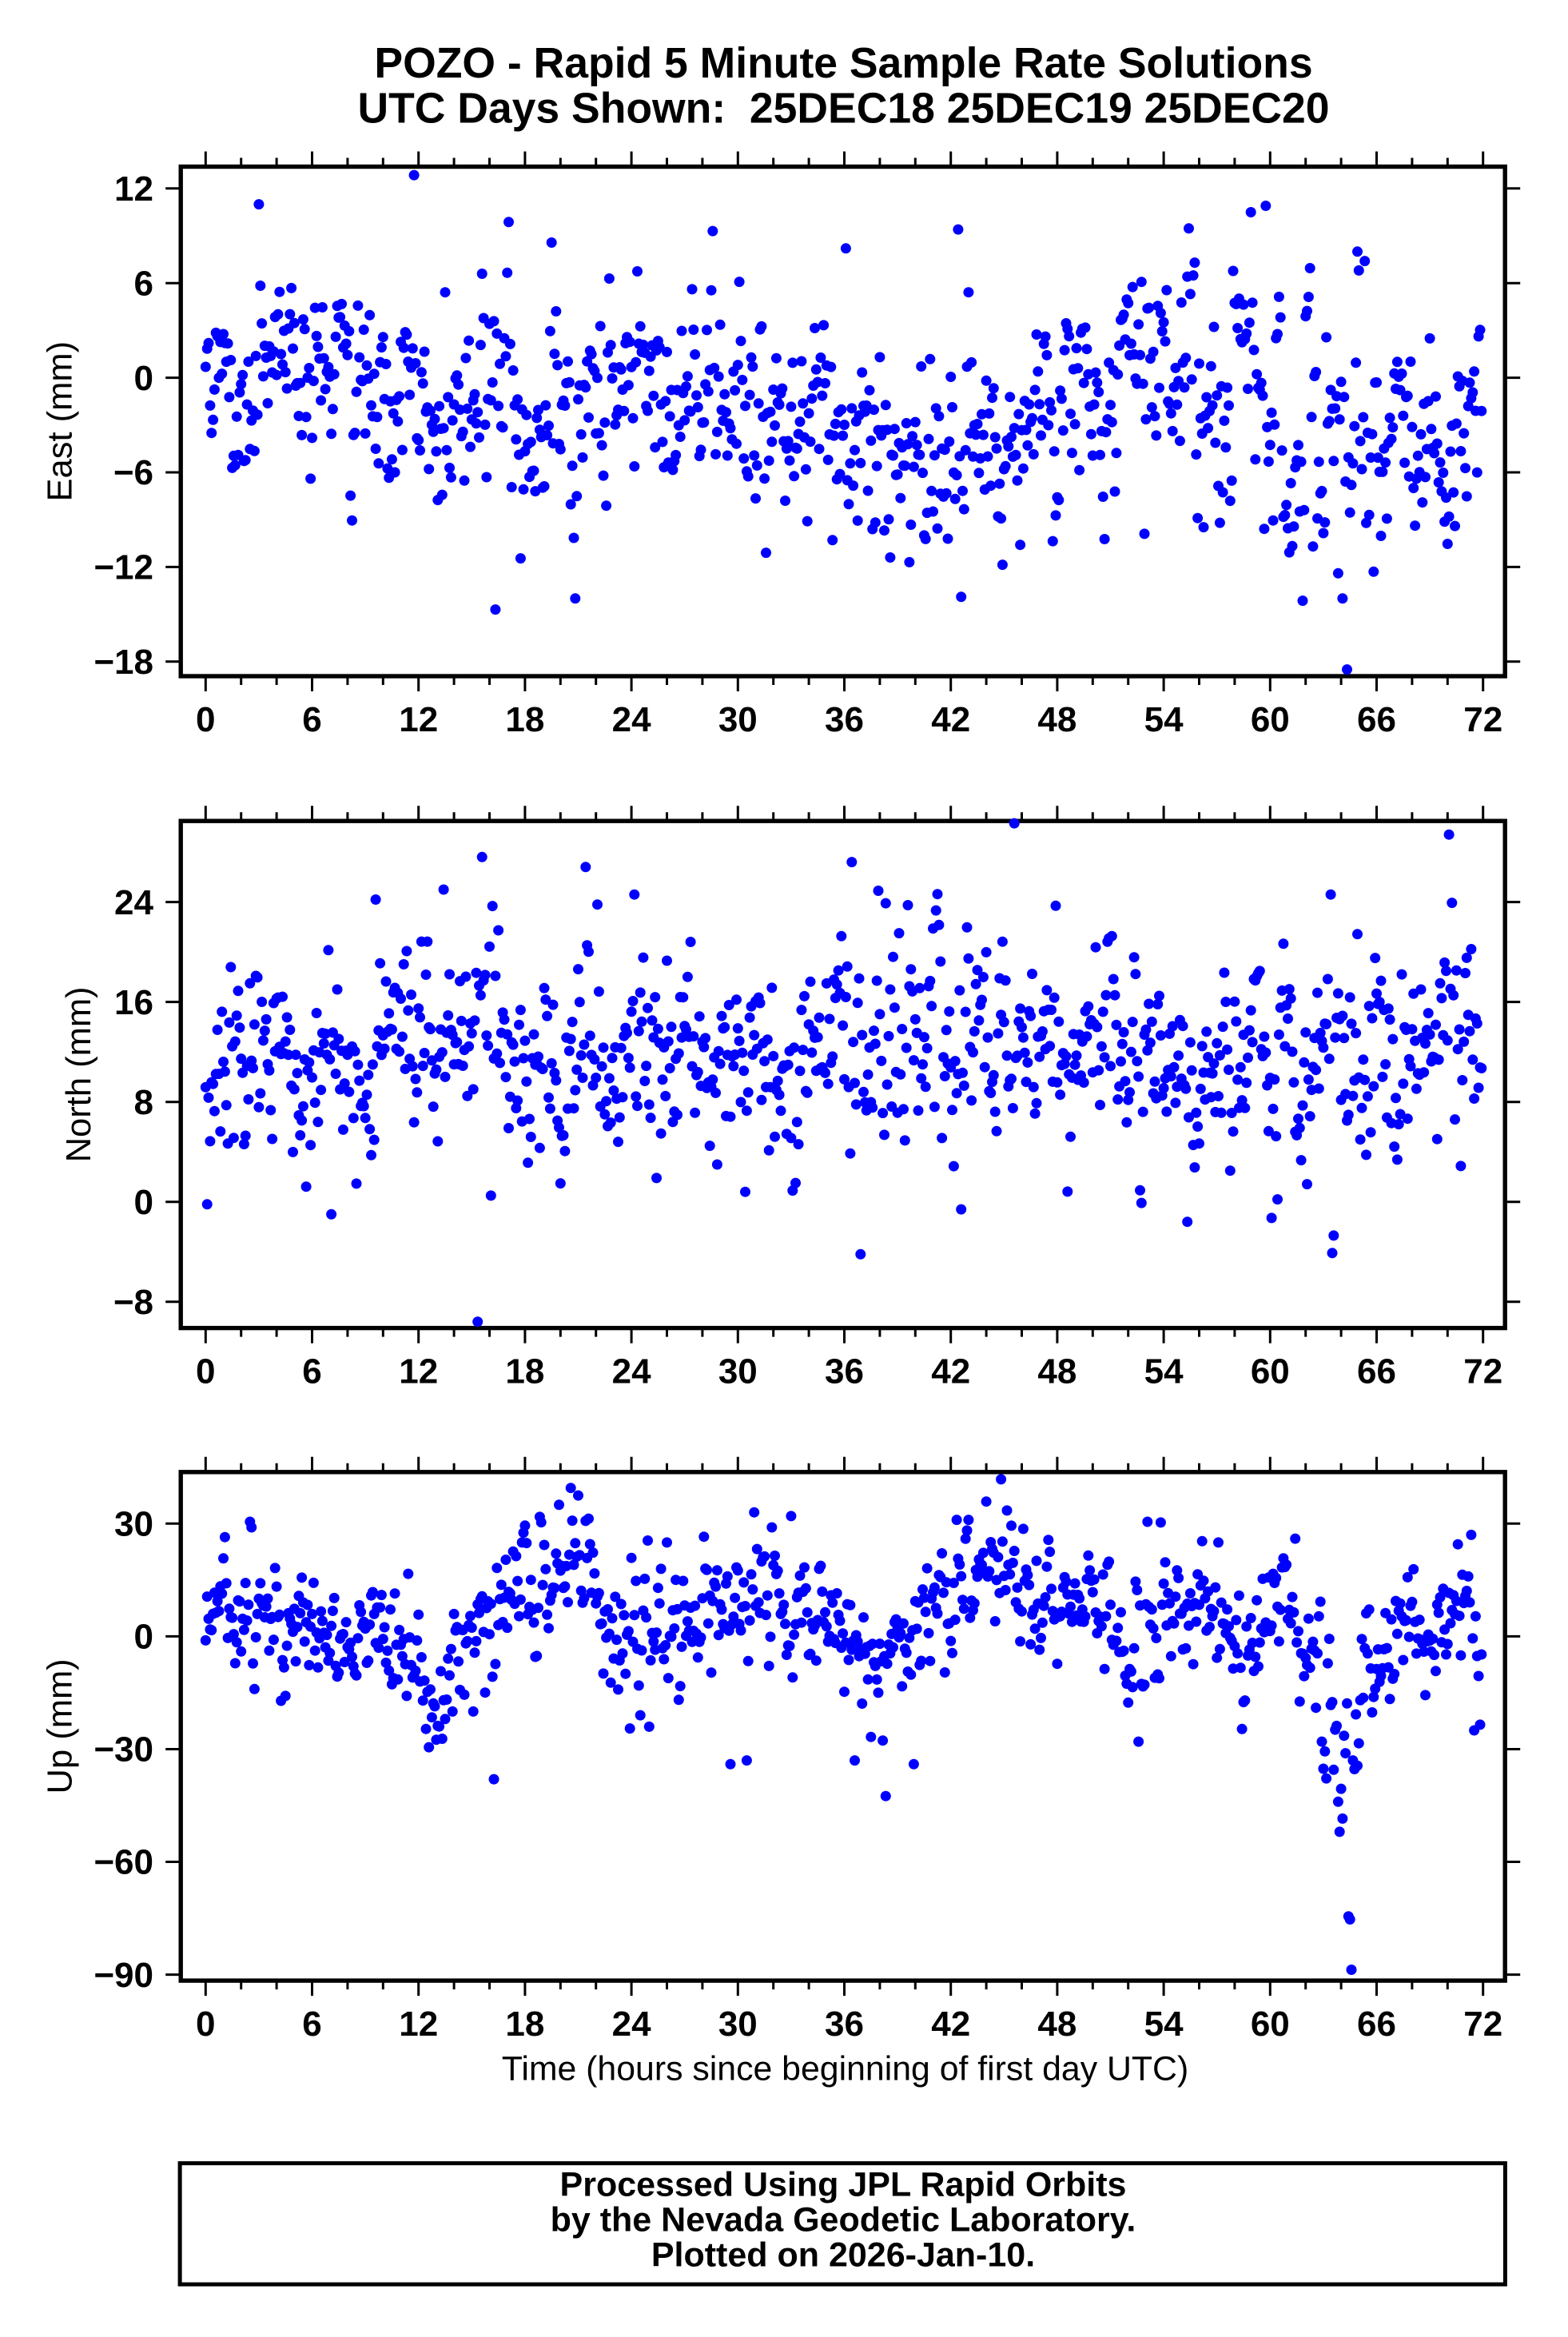 Image resolution: width=1568 pixels, height=2337 pixels. What do you see at coordinates (133, 473) in the screenshot?
I see `svg-text: −6` at bounding box center [133, 473].